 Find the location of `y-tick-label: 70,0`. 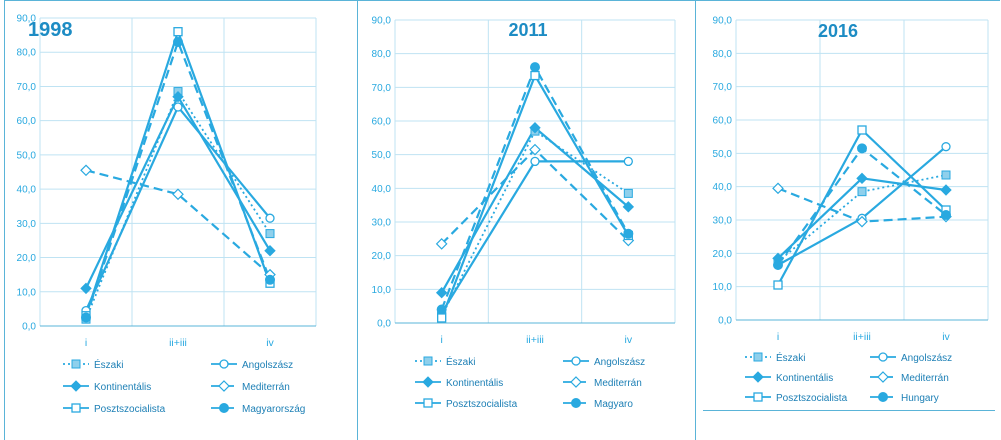

y-tick-label: 70,0 is located at coordinates (723, 87).